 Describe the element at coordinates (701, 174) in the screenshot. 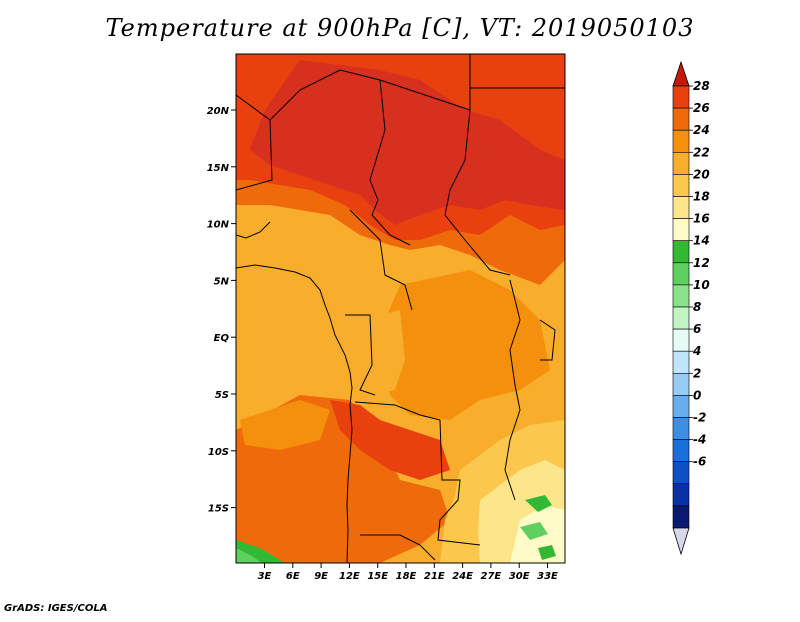

I see `colorbar-label: 20` at that location.